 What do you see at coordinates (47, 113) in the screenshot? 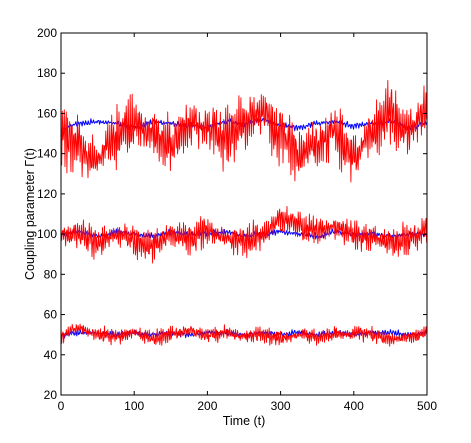
I see `y-tick-label: 160` at bounding box center [47, 113].